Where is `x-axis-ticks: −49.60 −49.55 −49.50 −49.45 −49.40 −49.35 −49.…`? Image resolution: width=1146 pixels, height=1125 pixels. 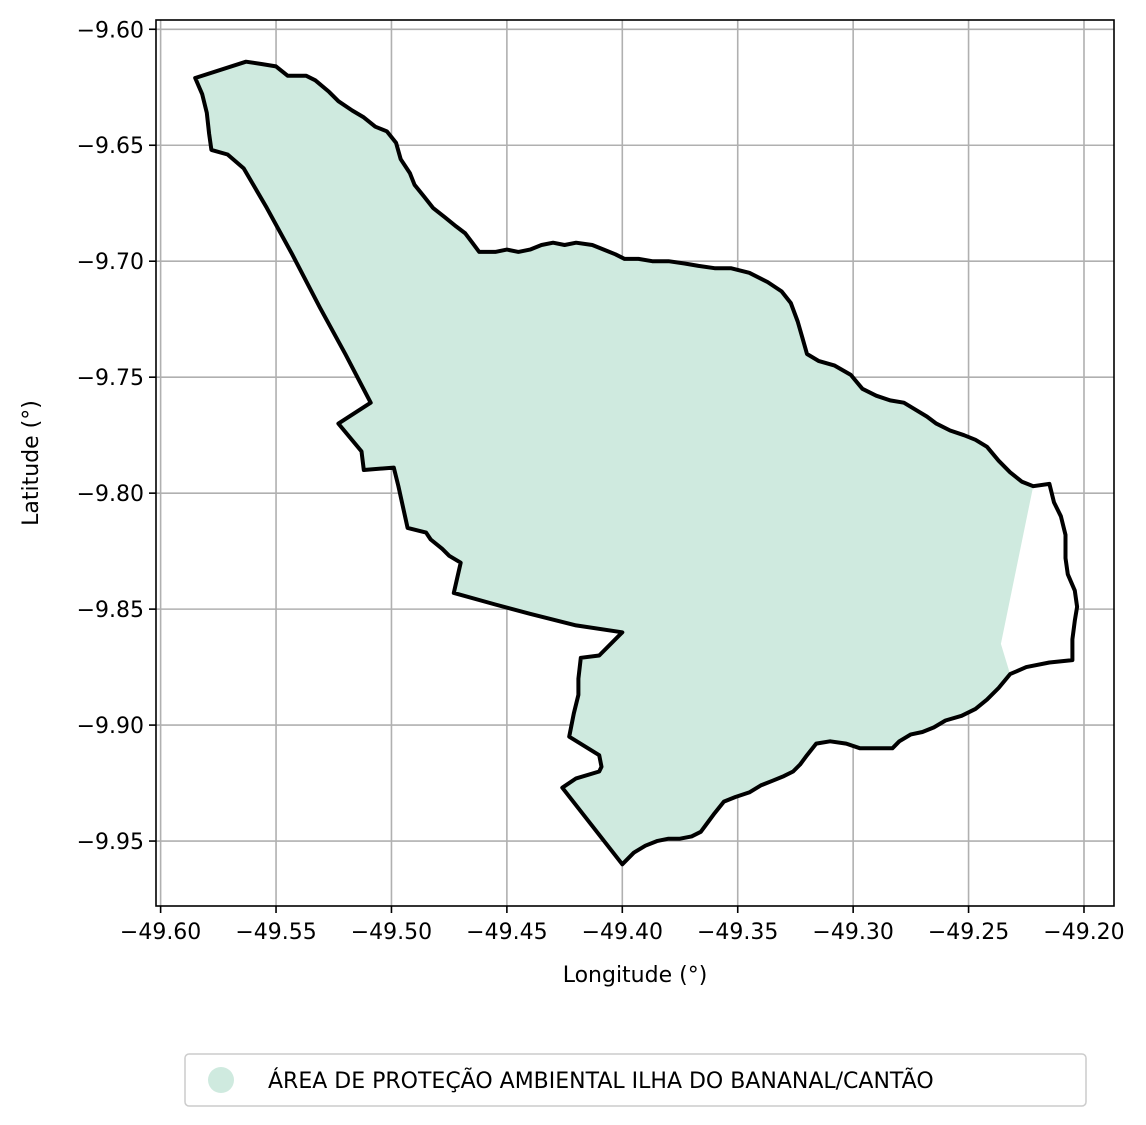 x-axis-ticks: −49.60 −49.55 −49.50 −49.45 −49.40 −49.35 −49.… is located at coordinates (622, 925).